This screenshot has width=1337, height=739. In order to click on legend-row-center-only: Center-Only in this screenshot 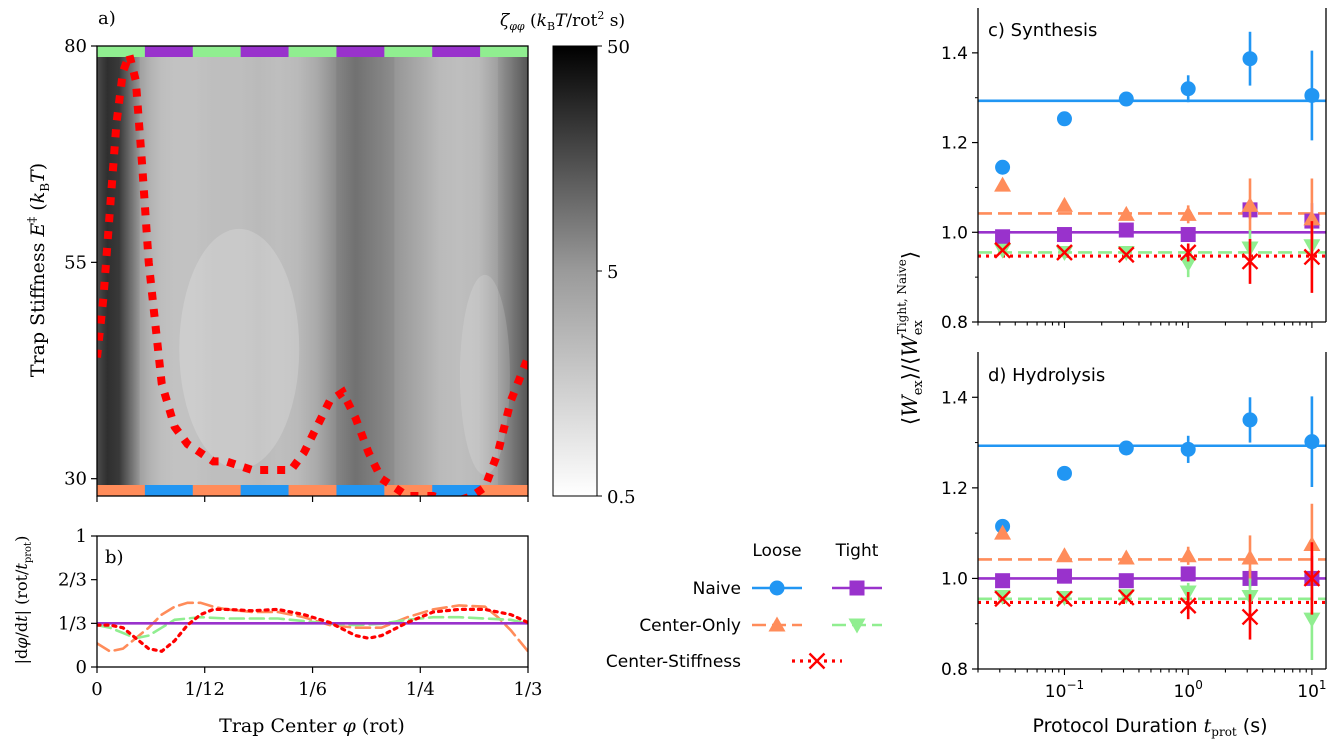, I will do `click(690, 626)`.